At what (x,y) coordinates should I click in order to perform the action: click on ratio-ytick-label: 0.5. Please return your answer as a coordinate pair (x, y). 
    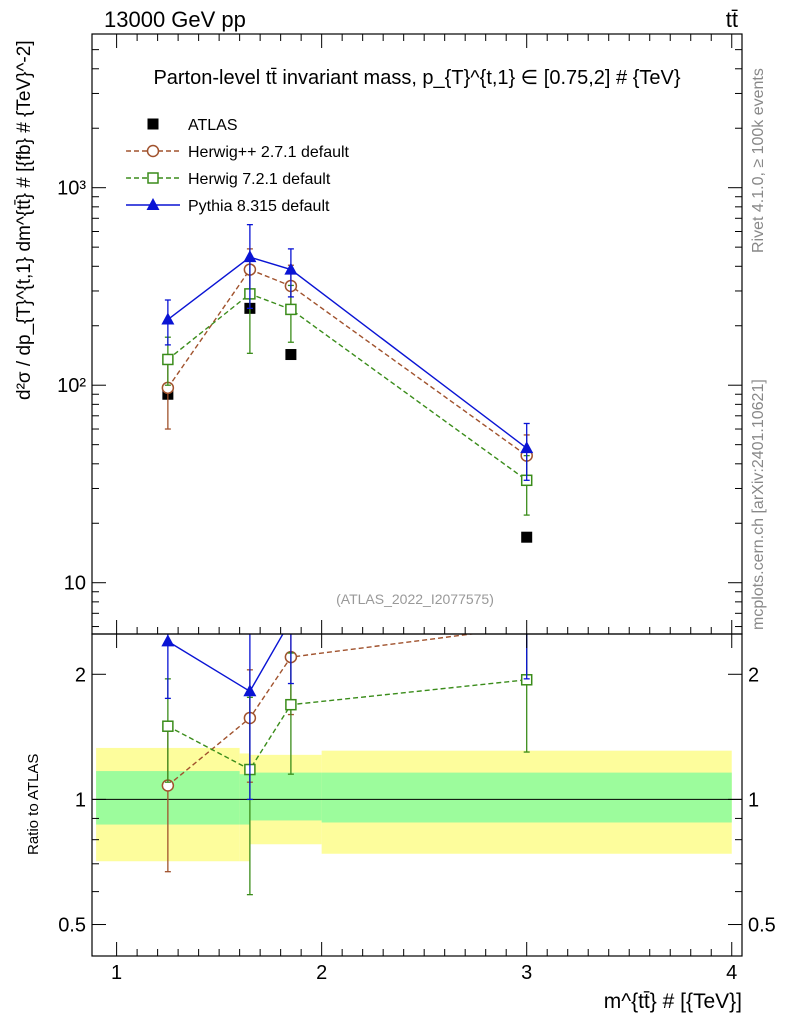
    Looking at the image, I should click on (72, 926).